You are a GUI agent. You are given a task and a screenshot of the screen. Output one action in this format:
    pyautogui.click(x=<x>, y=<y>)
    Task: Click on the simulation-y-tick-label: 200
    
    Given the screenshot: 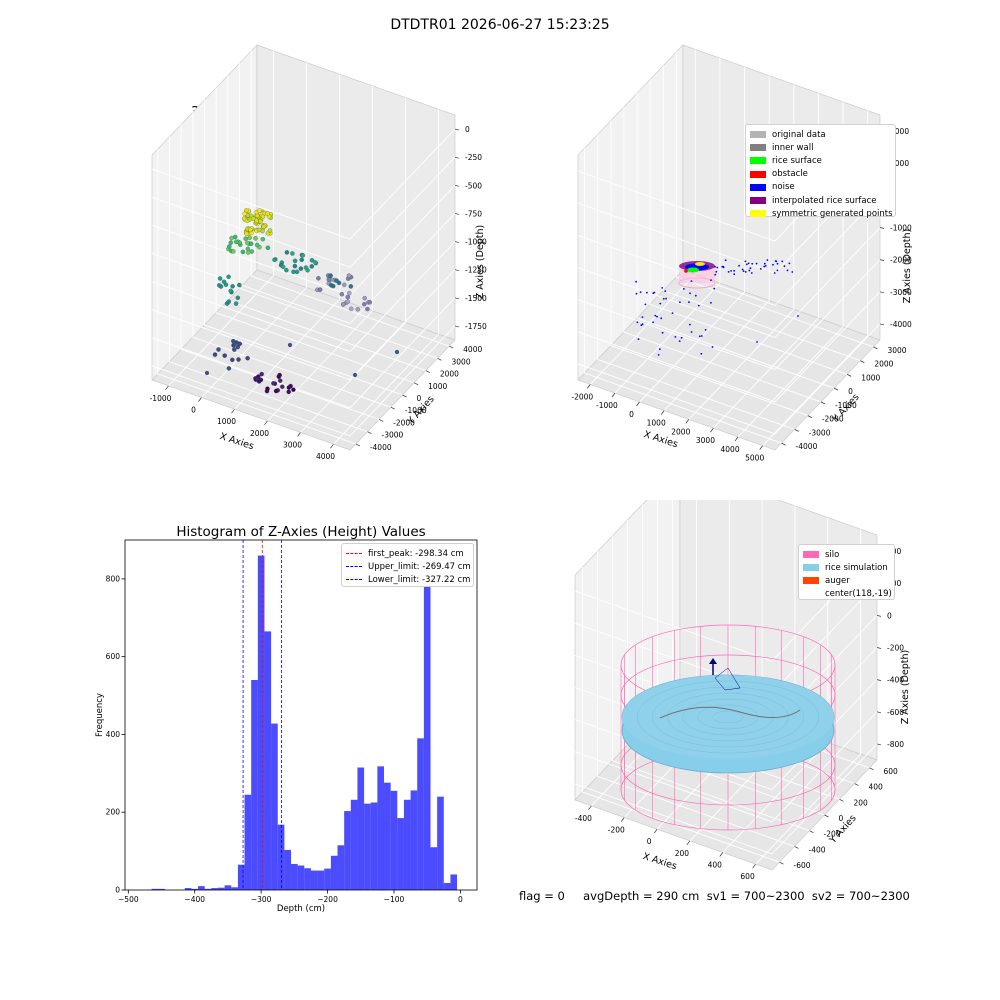 What is the action you would take?
    pyautogui.click(x=861, y=802)
    